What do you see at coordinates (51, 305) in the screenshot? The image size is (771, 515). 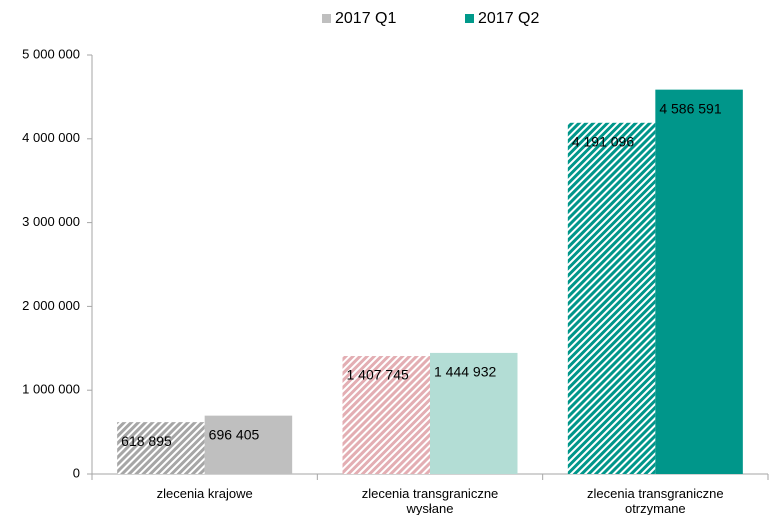 I see `y-tick-label: 2 000 000` at bounding box center [51, 305].